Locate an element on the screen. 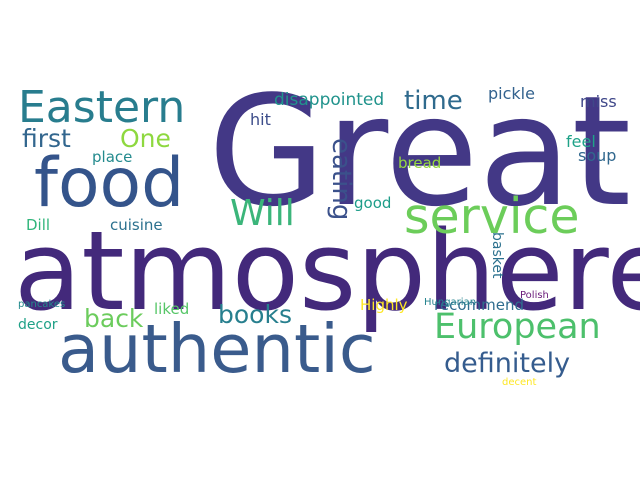  word-eating: eating is located at coordinates (341, 179).